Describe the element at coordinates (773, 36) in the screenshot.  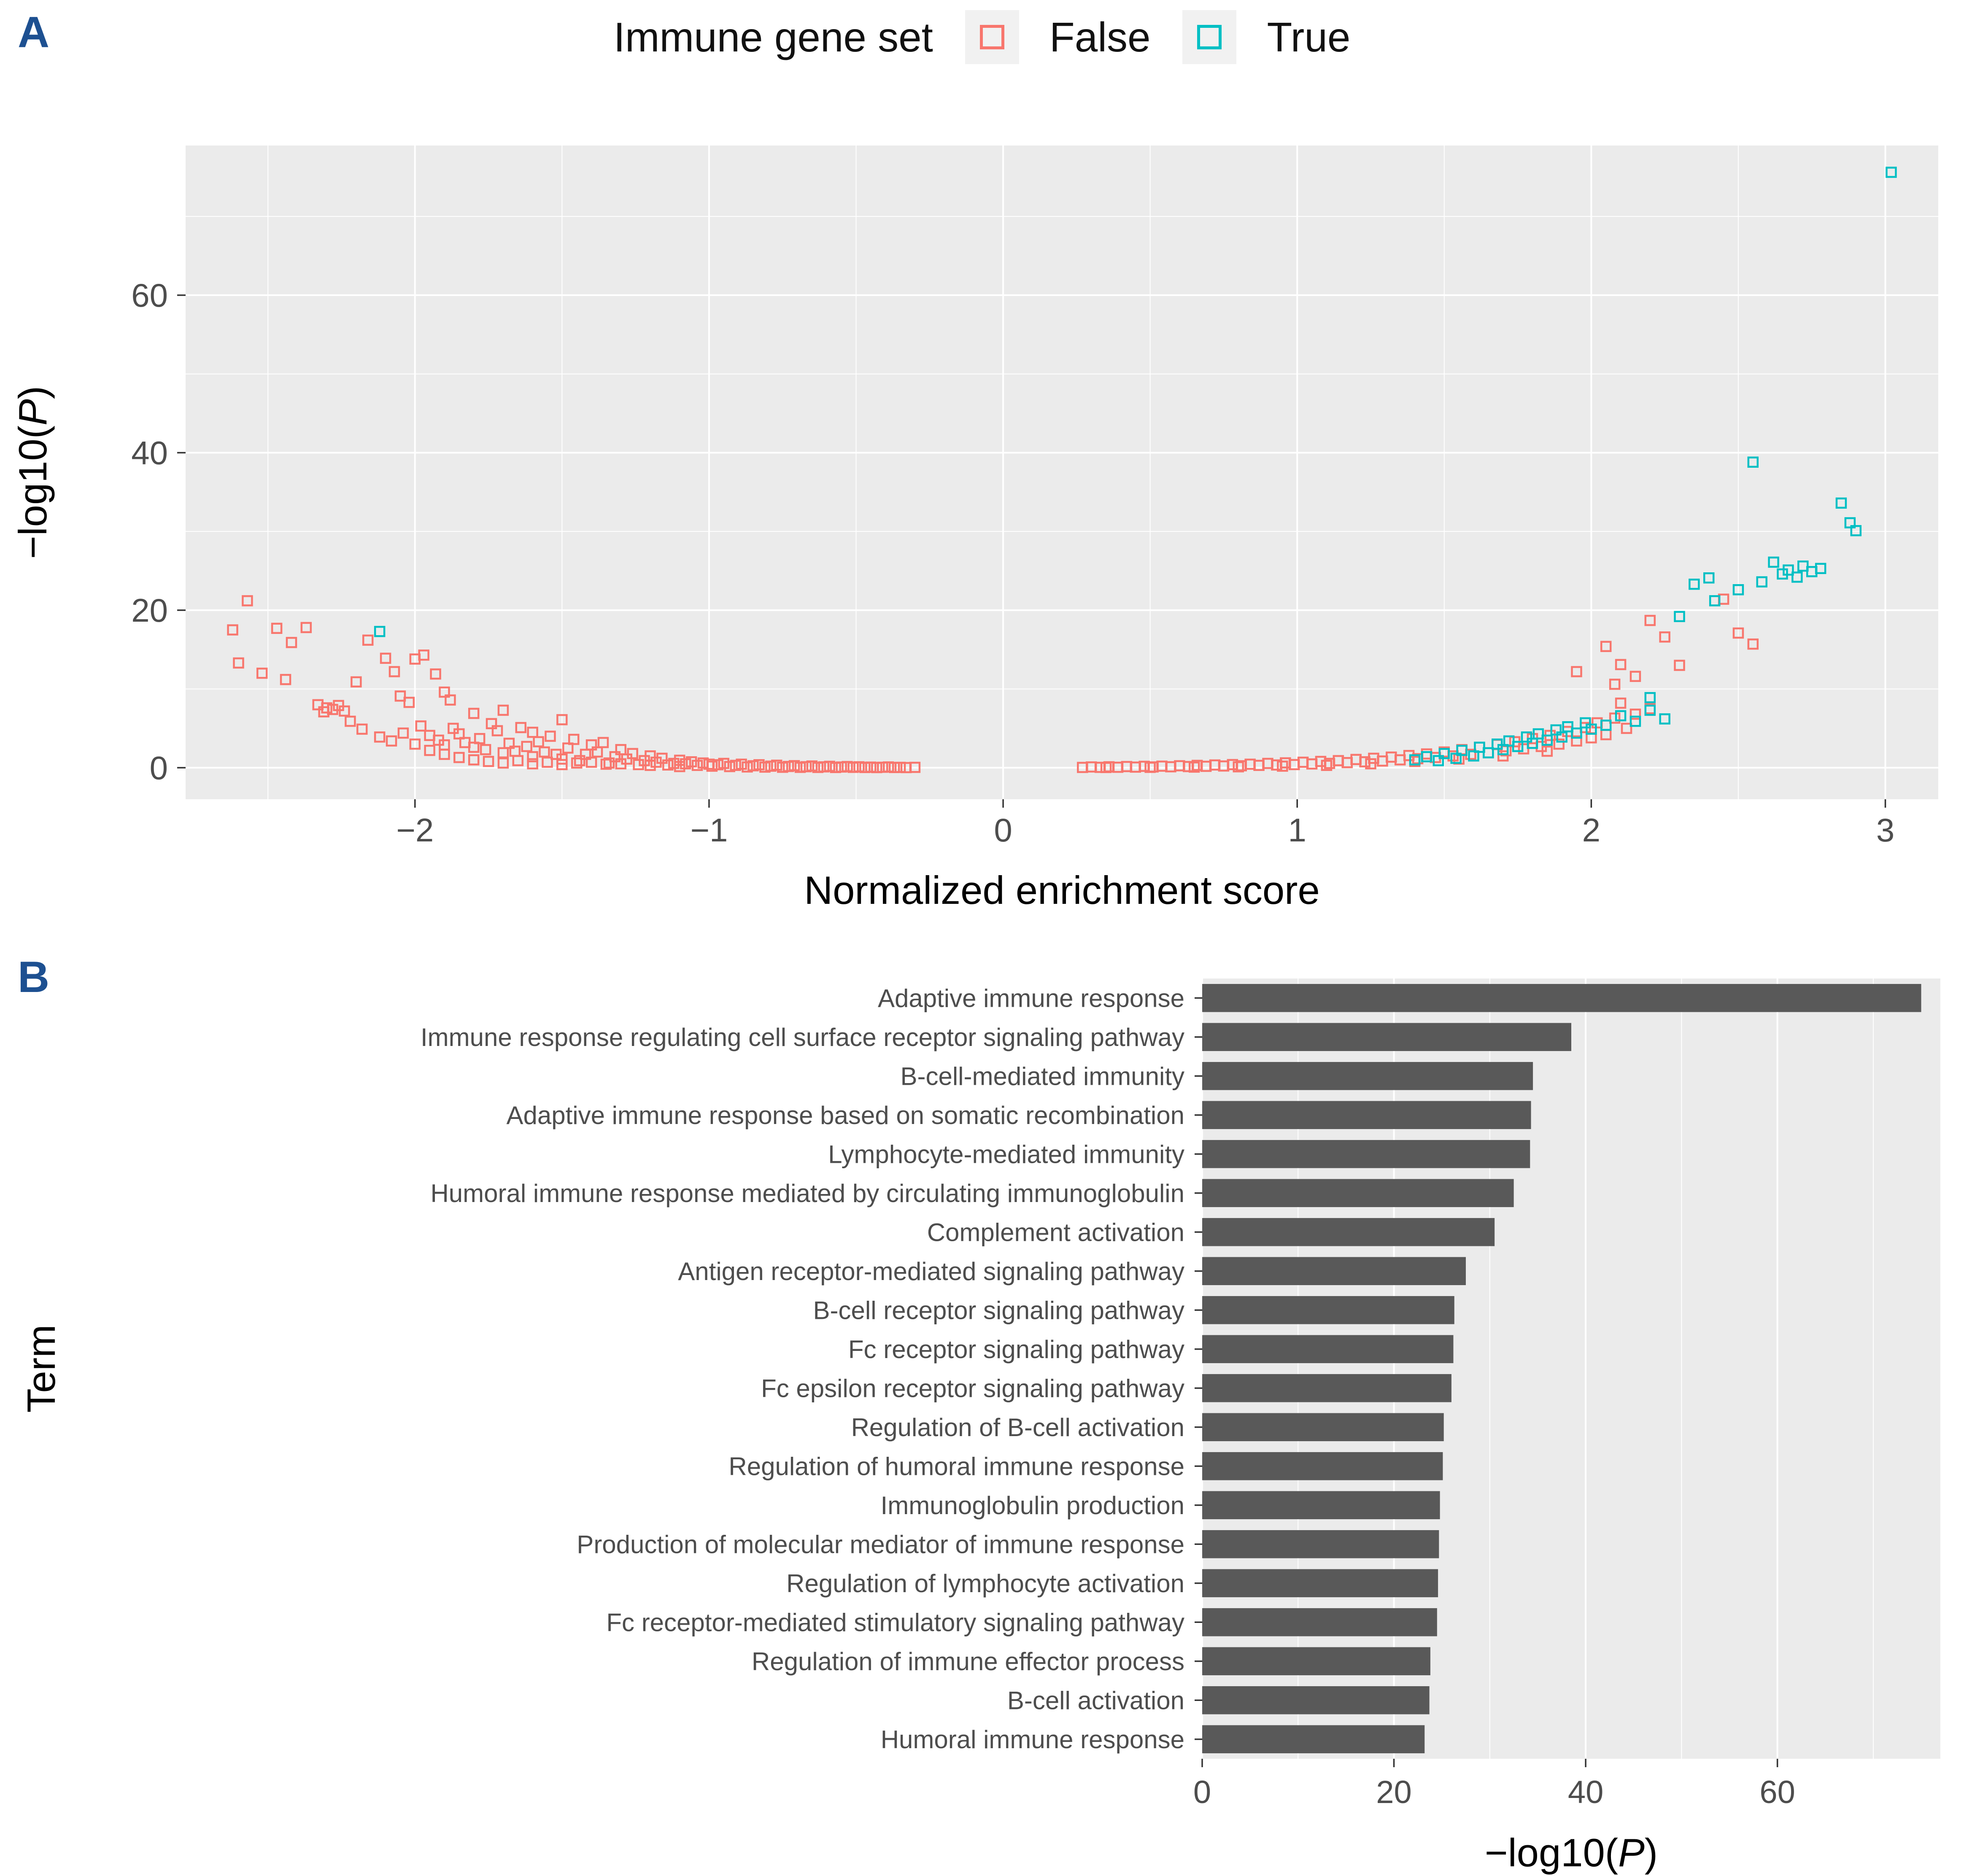
I see `legend-title: Immune gene set` at that location.